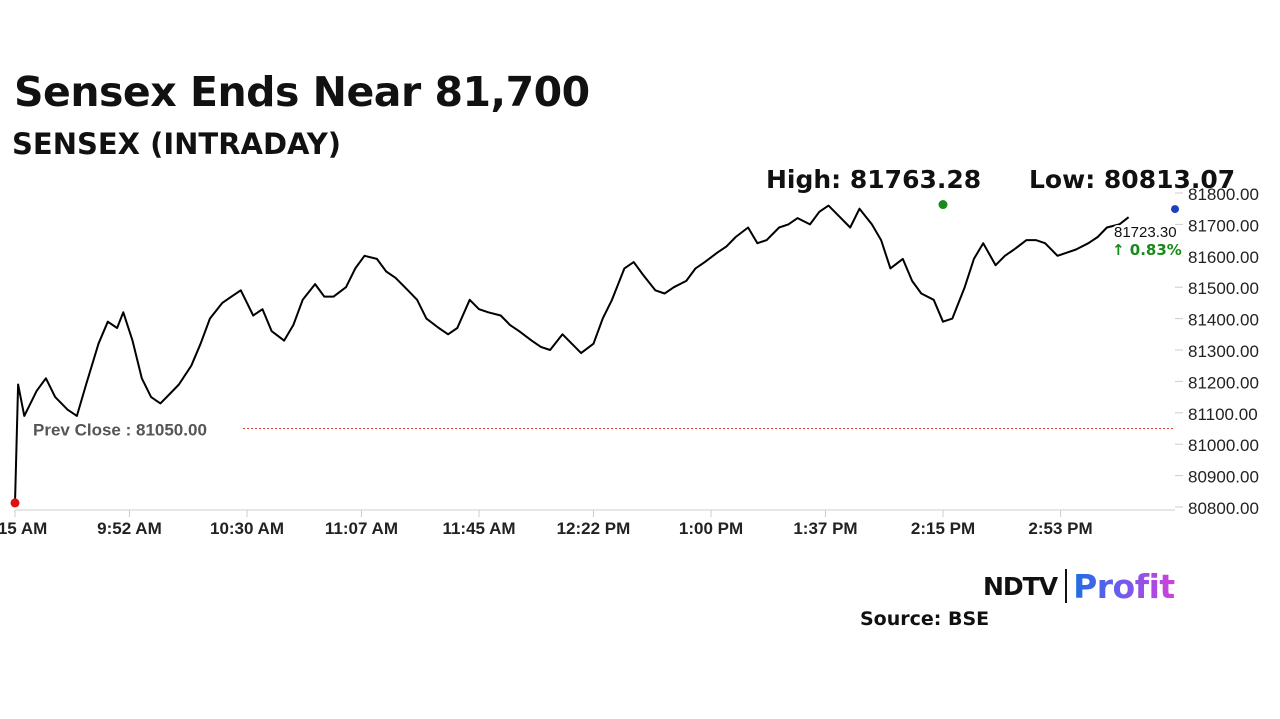 Image resolution: width=1280 pixels, height=719 pixels. Describe the element at coordinates (176, 144) in the screenshot. I see `chart-subtitle: SENSEX (INTRADAY)` at that location.